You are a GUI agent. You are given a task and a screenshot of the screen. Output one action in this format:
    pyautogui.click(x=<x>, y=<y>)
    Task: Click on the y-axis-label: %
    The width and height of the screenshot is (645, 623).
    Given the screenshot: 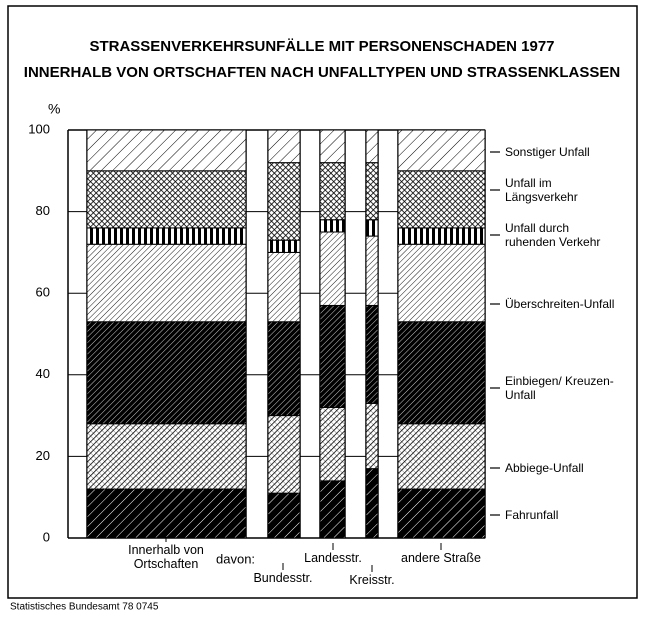 What is the action you would take?
    pyautogui.click(x=54, y=109)
    